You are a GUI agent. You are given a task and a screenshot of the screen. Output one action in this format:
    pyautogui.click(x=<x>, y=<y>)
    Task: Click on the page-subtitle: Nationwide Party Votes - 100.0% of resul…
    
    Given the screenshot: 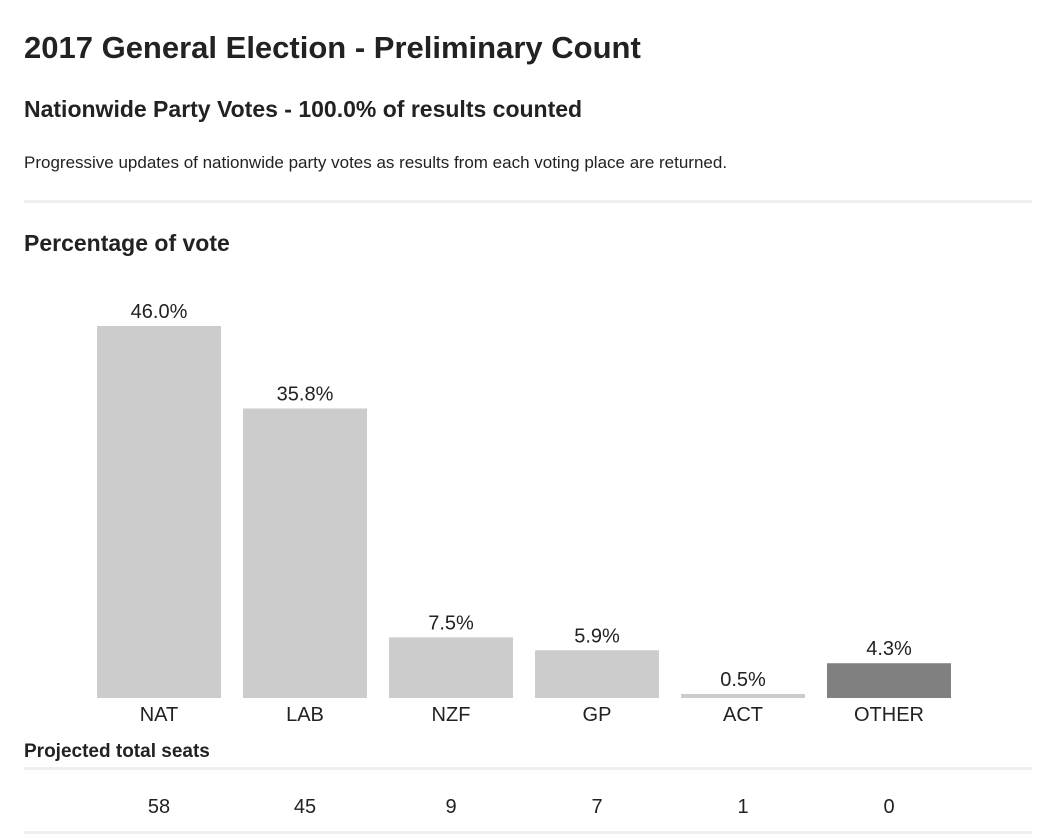 What is the action you would take?
    pyautogui.click(x=303, y=109)
    